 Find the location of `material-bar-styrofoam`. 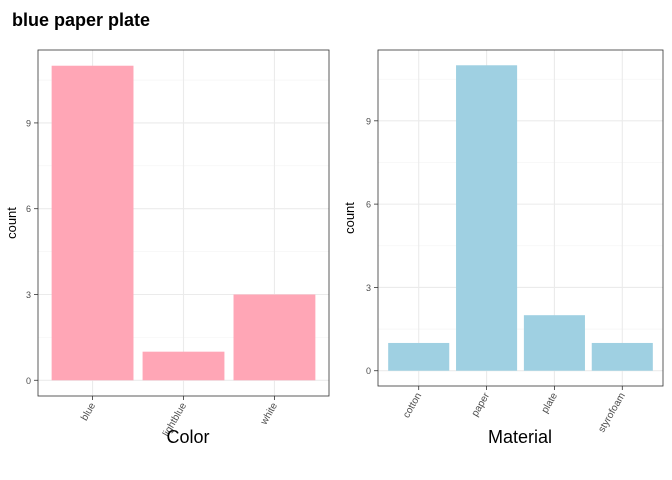

material-bar-styrofoam is located at coordinates (622, 356).